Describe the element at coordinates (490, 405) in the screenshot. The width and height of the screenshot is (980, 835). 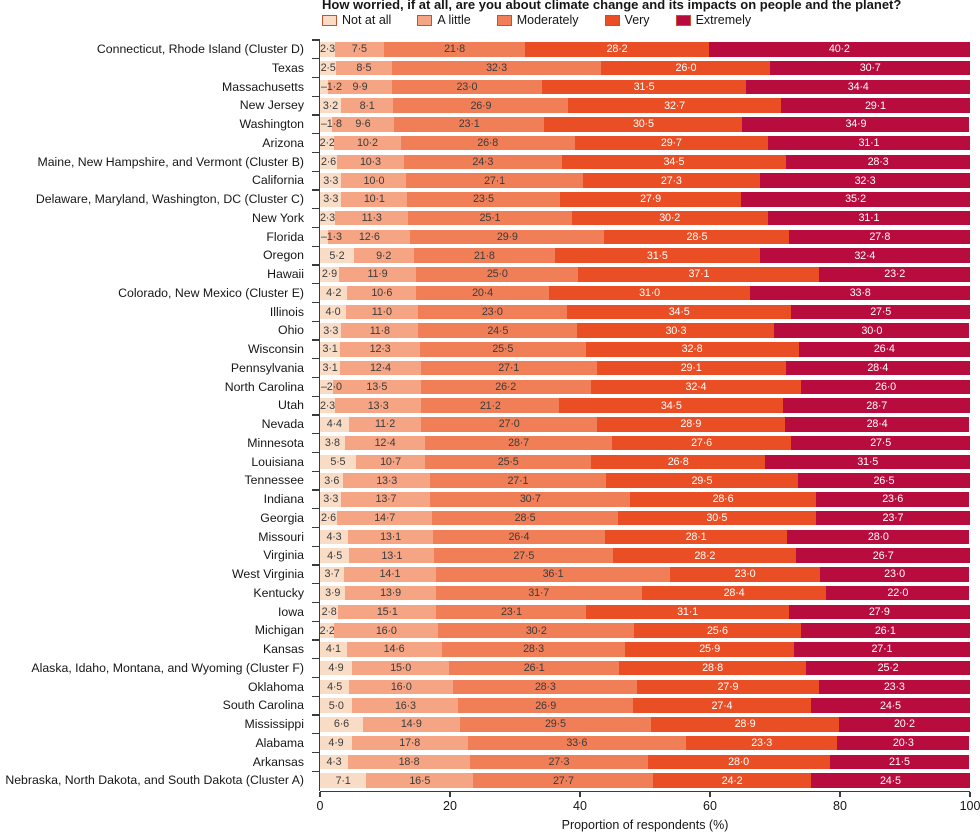
I see `segment-value: 21·2` at that location.